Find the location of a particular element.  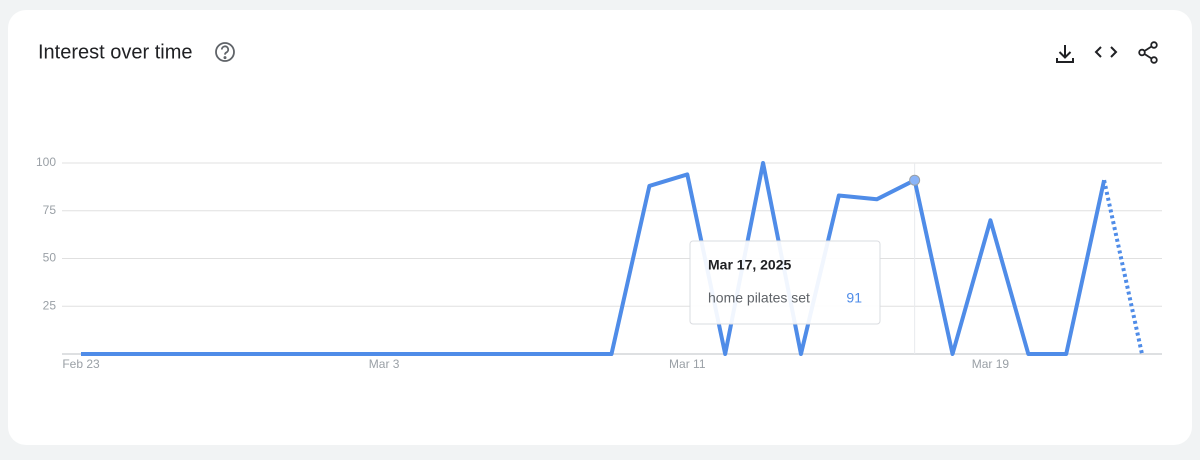

share-icon is located at coordinates (1148, 52).